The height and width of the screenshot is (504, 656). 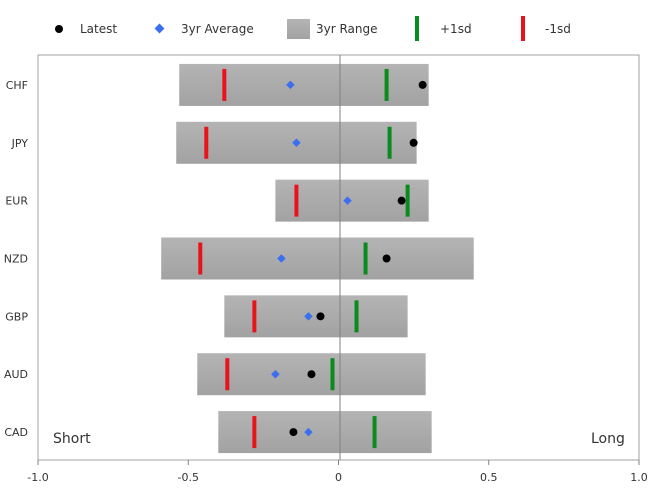 What do you see at coordinates (16, 432) in the screenshot?
I see `y-tick-label-cad: CAD` at bounding box center [16, 432].